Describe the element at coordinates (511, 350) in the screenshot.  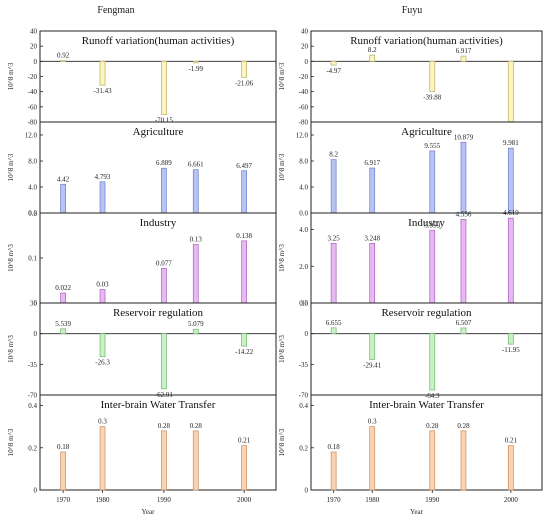
I see `data-label-2000: -11.95` at that location.